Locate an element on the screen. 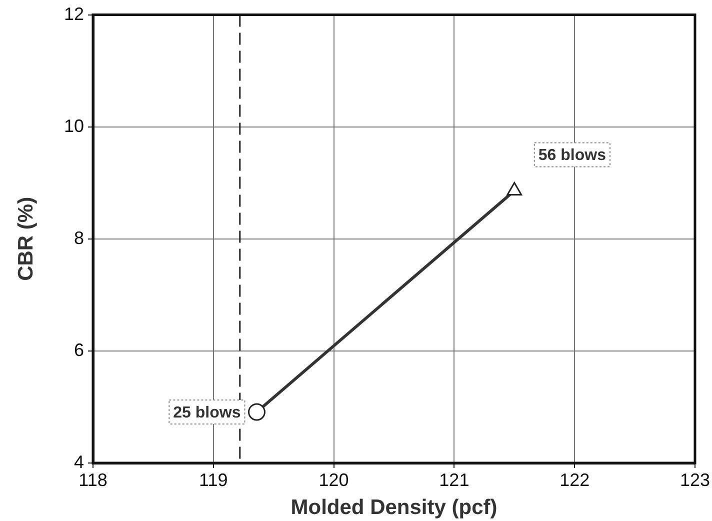  x-tick-label: 122 is located at coordinates (575, 480).